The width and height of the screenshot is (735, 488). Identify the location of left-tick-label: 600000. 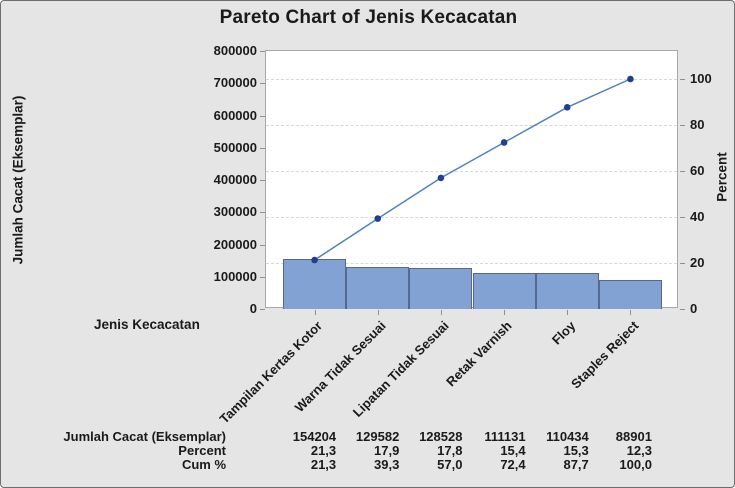
(235, 115).